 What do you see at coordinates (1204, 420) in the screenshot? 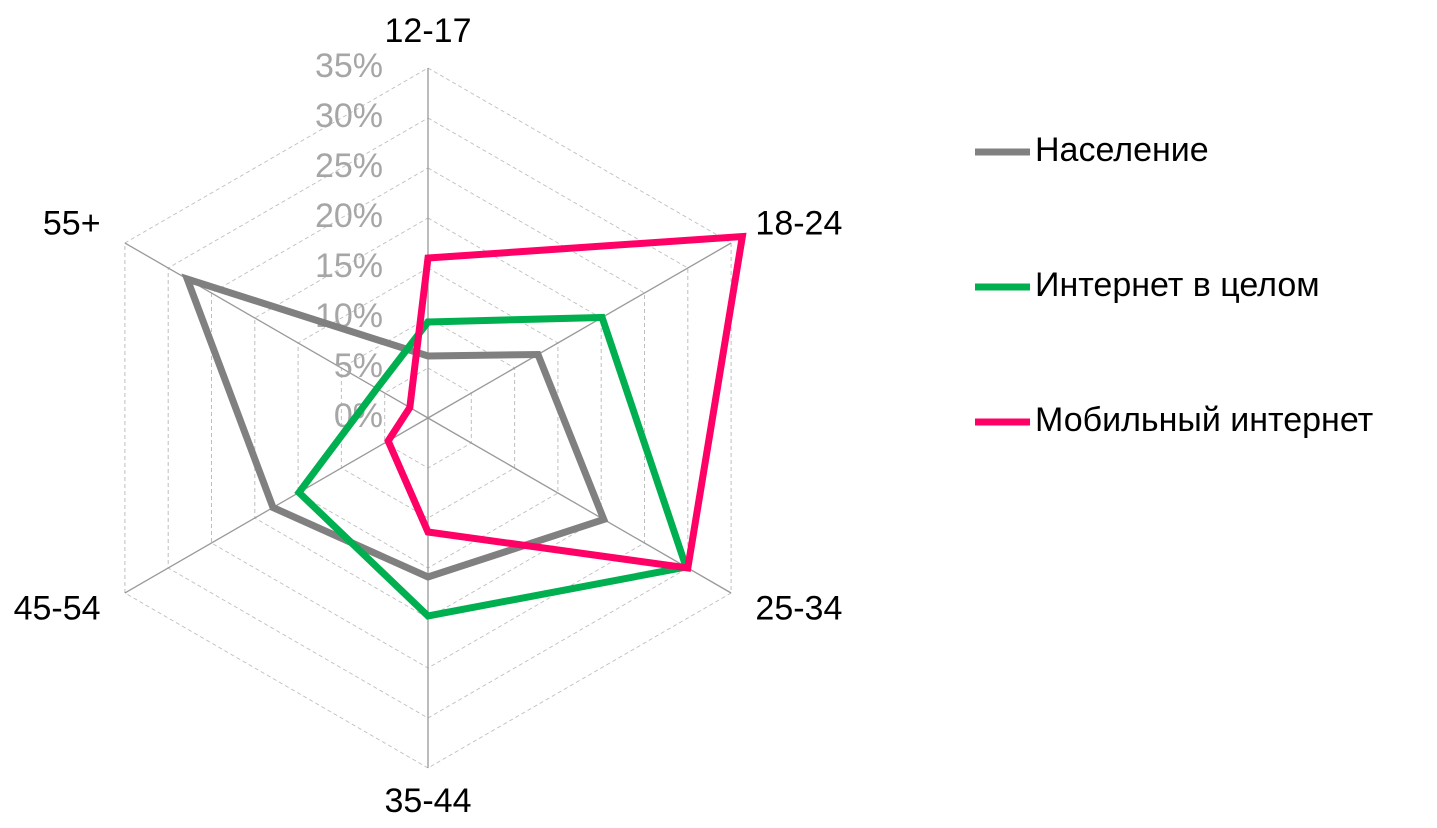
I see `legend-label: Мобильный интернет` at bounding box center [1204, 420].